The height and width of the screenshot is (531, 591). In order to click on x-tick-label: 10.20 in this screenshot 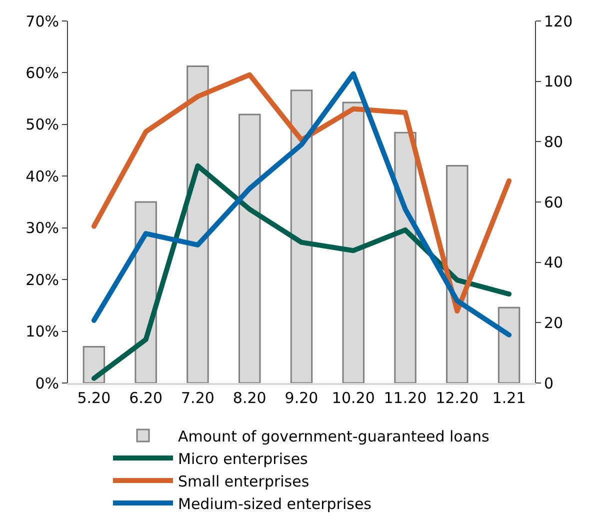, I will do `click(353, 398)`.